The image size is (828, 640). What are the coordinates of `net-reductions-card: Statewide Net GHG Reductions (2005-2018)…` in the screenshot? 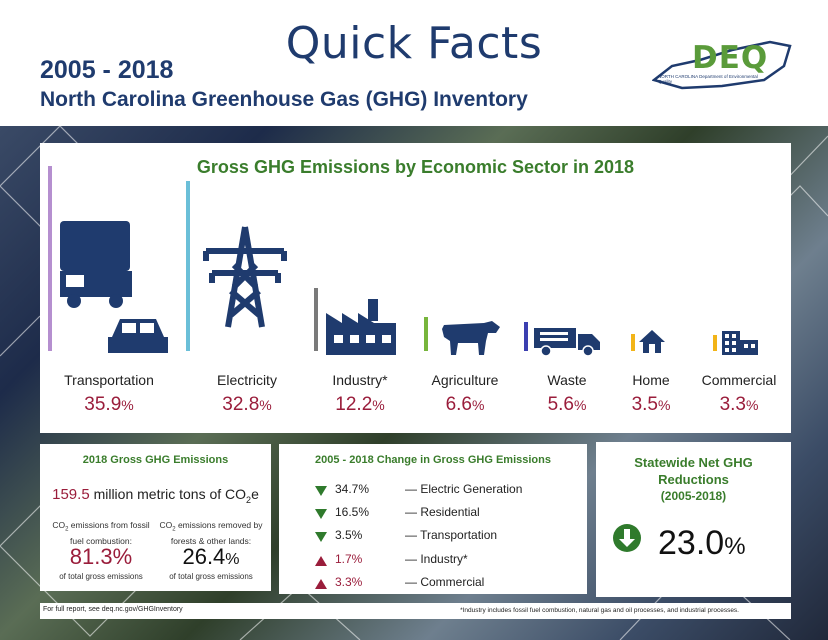 It's located at (693, 519).